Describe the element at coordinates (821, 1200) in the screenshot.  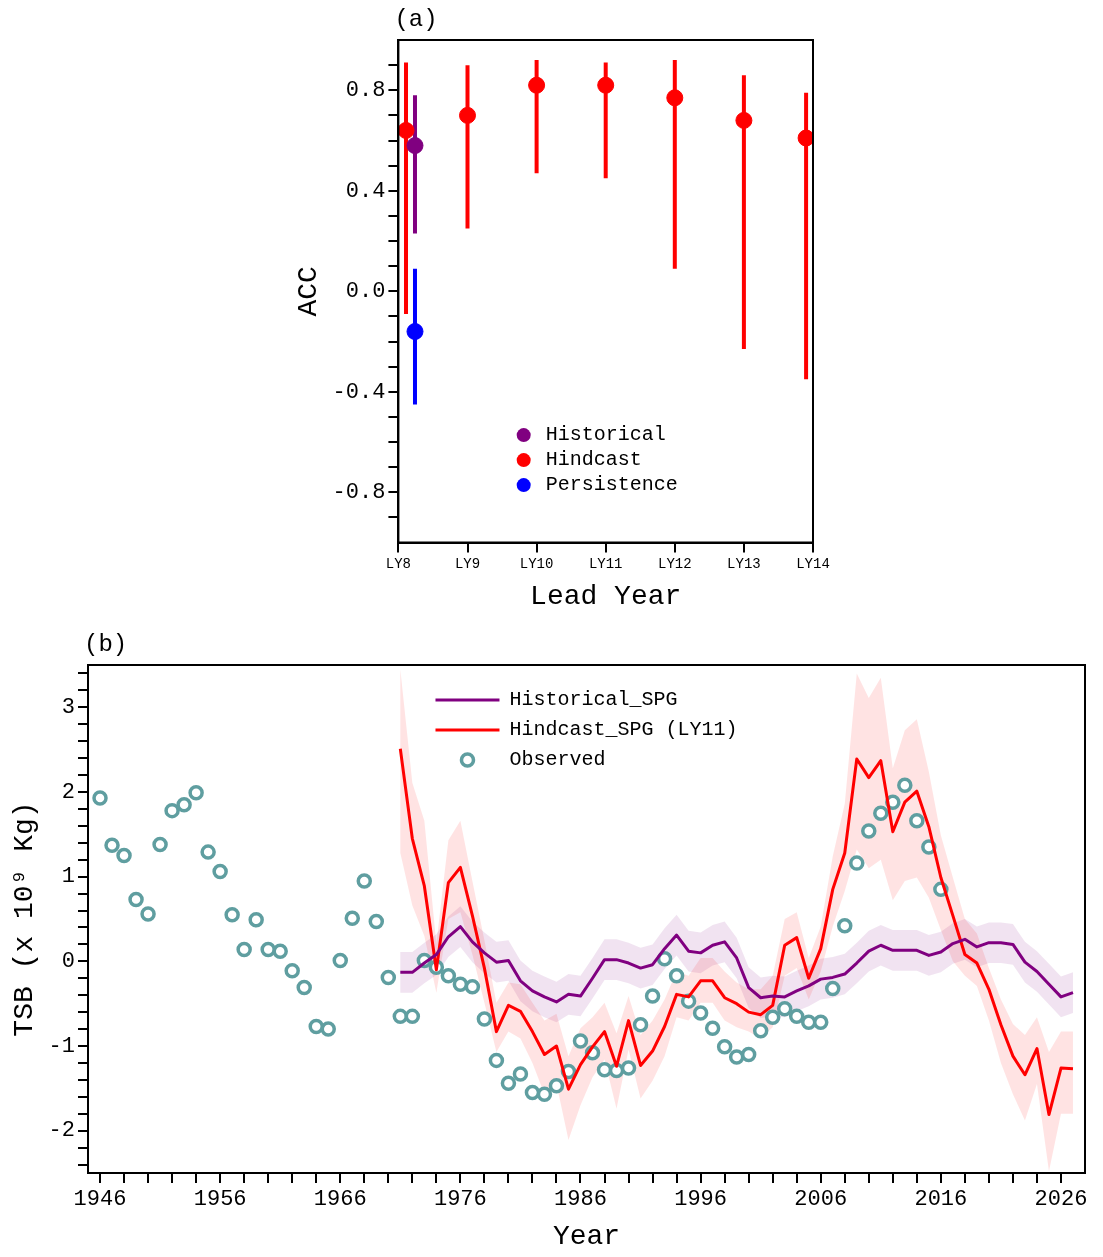
I see `x-tick-label: 2006` at that location.